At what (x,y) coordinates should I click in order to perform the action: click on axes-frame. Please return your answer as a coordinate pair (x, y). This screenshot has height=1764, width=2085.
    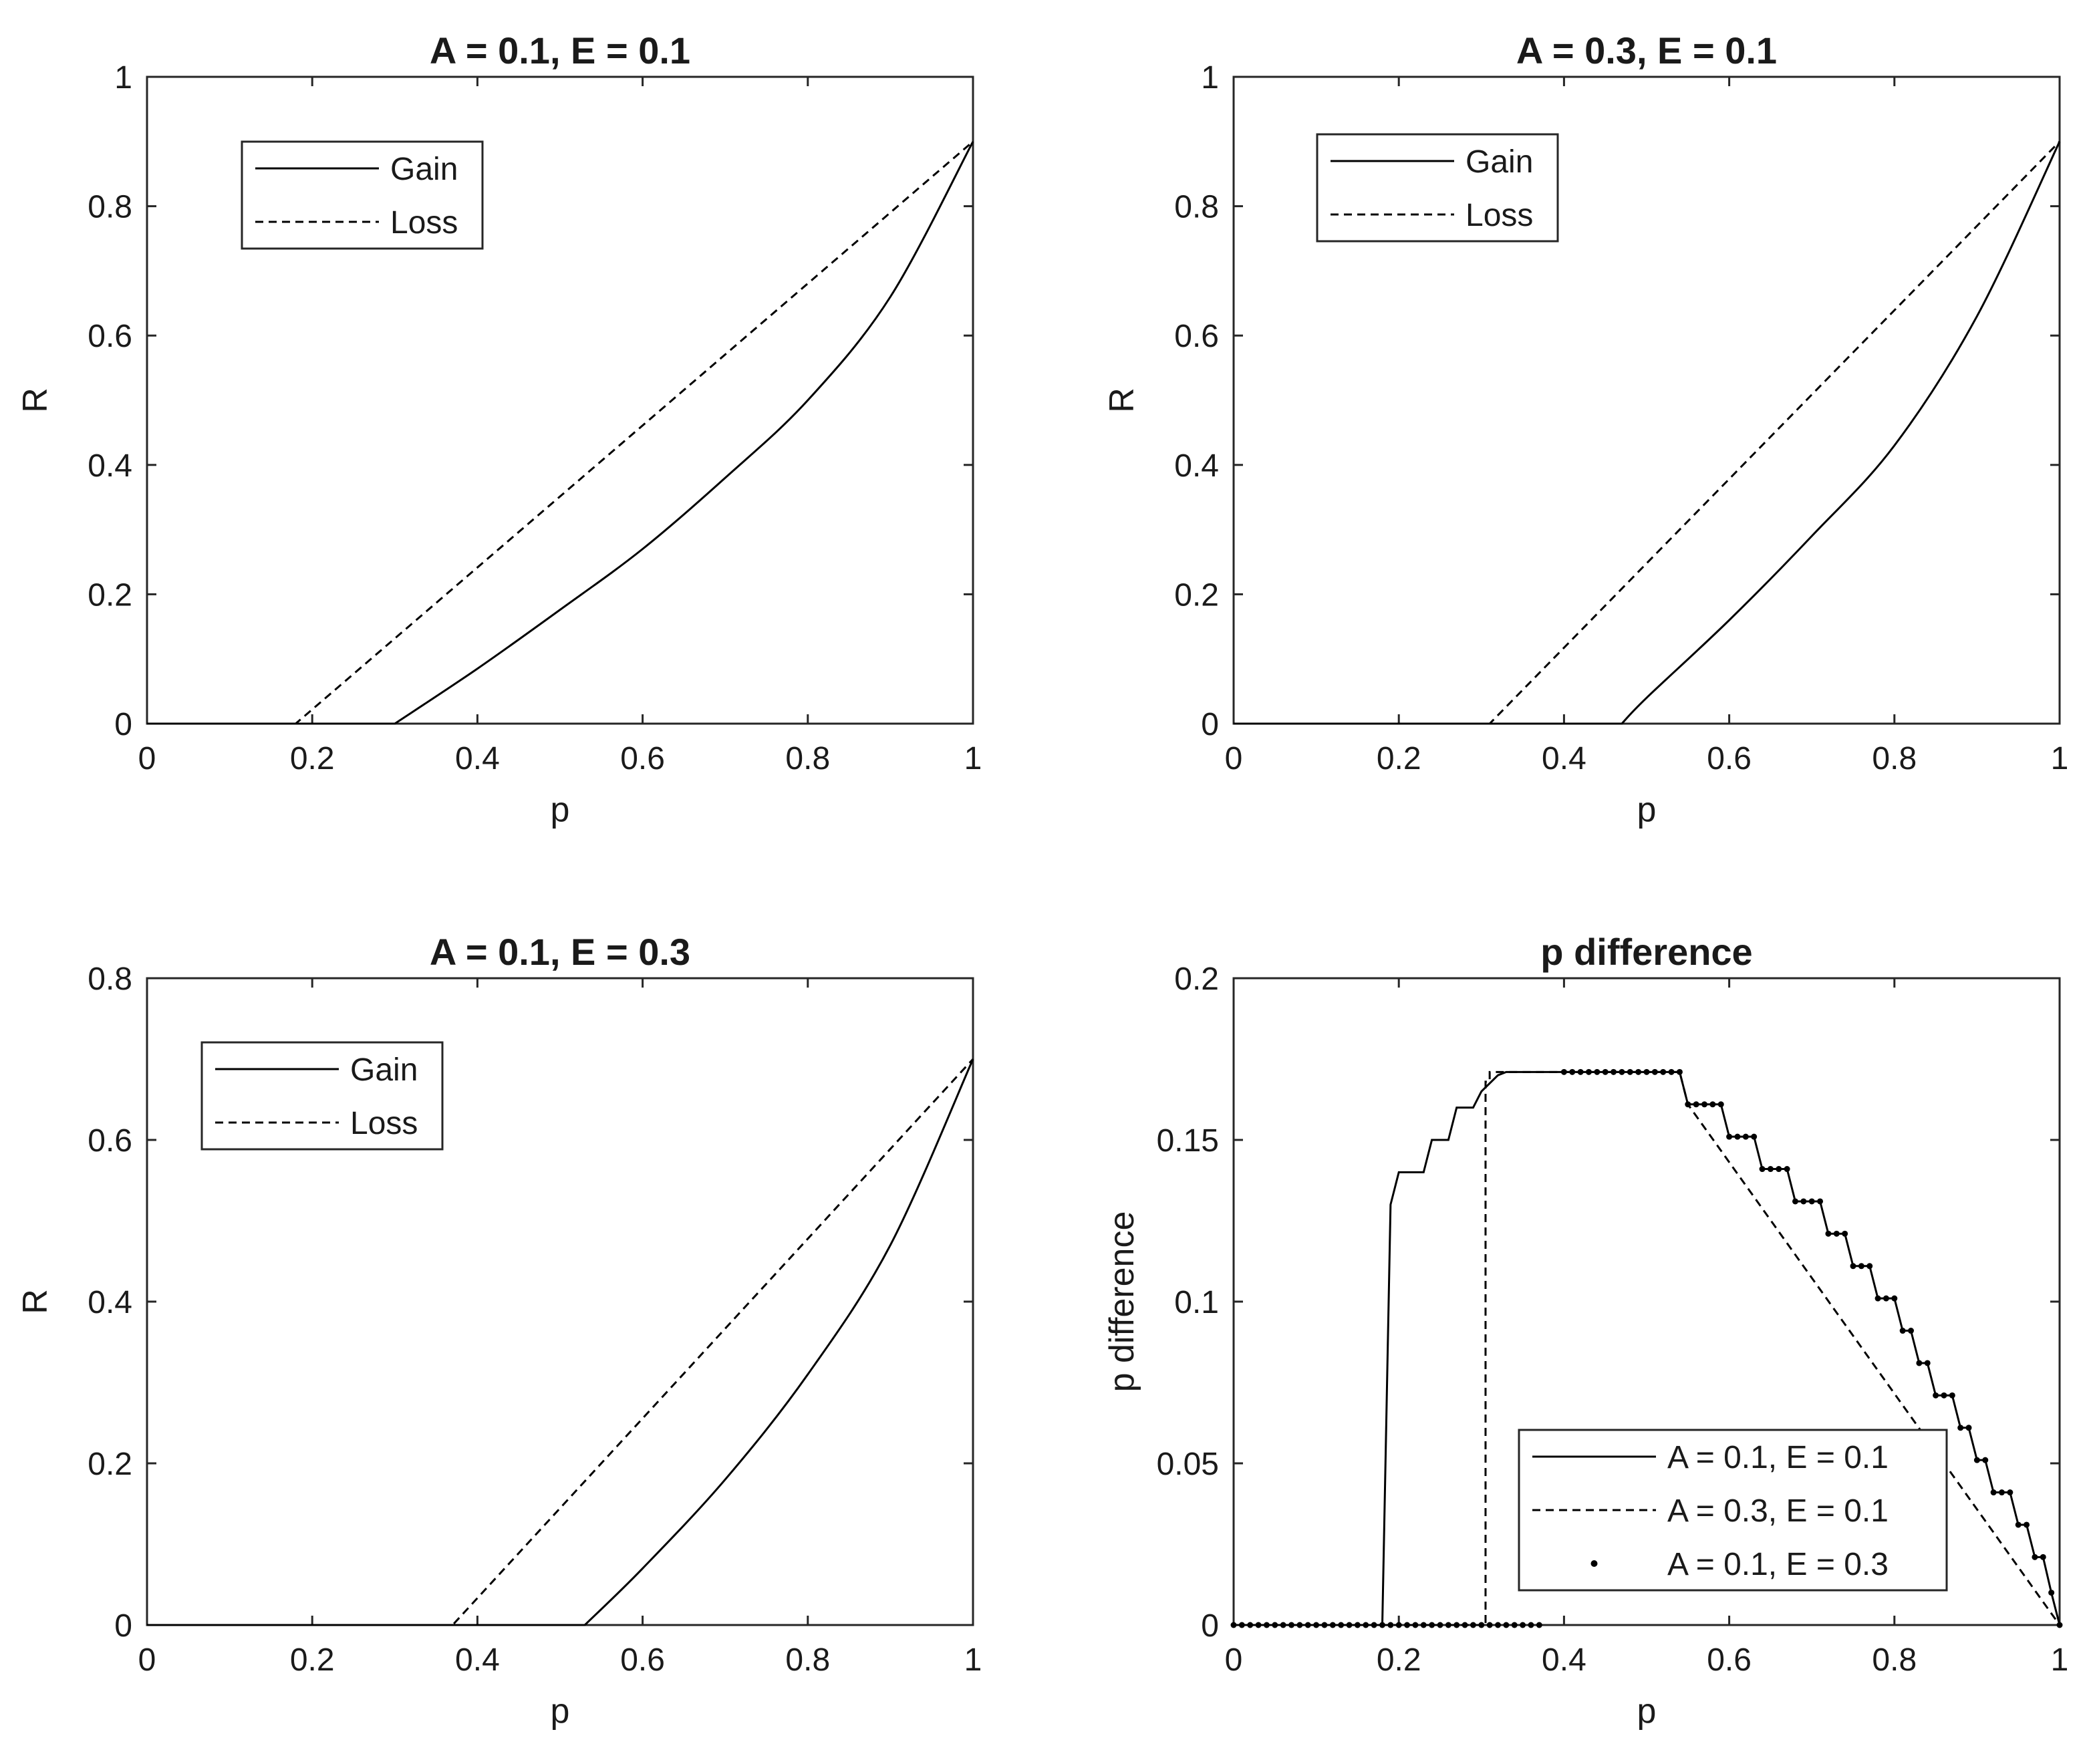
    Looking at the image, I should click on (1646, 401).